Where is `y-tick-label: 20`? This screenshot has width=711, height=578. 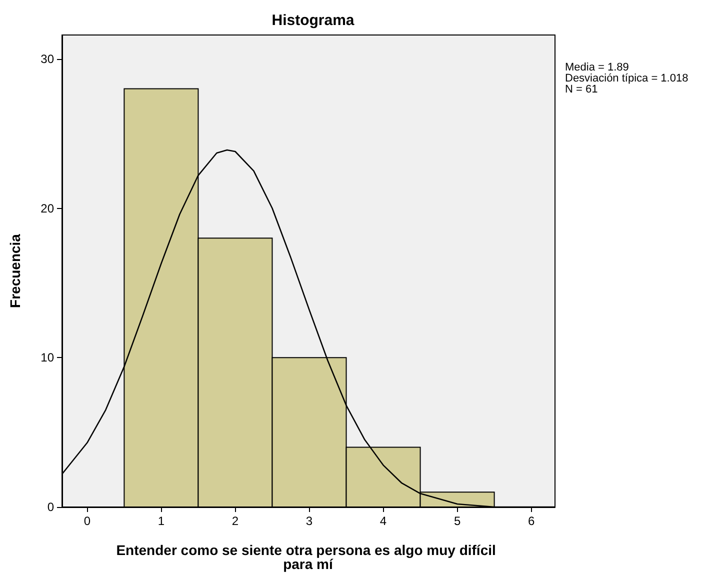
y-tick-label: 20 is located at coordinates (47, 208).